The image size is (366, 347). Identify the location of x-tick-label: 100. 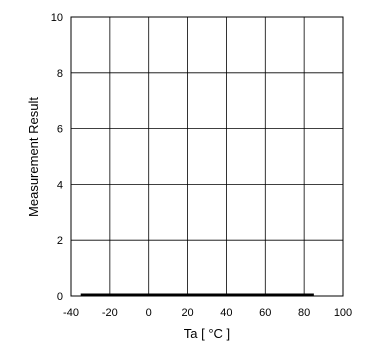
(343, 313).